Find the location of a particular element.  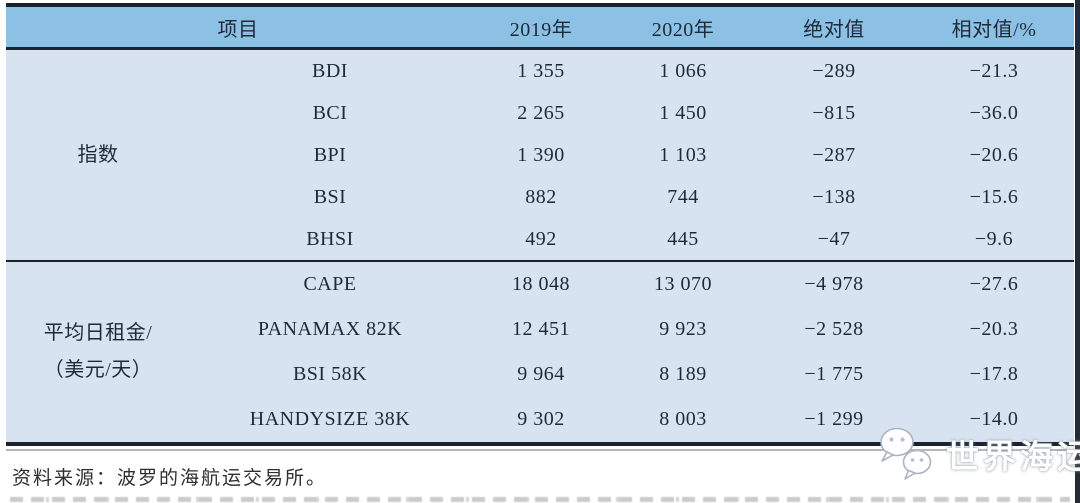

watermark: 世界海运 is located at coordinates (978, 456).